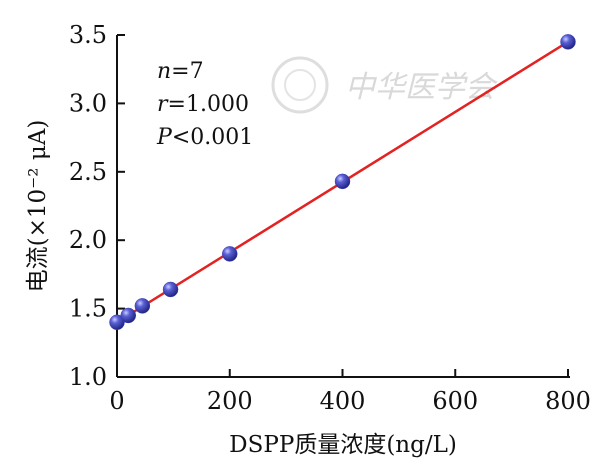 The width and height of the screenshot is (605, 474). I want to click on y-tick-label: 2.5, so click(88, 172).